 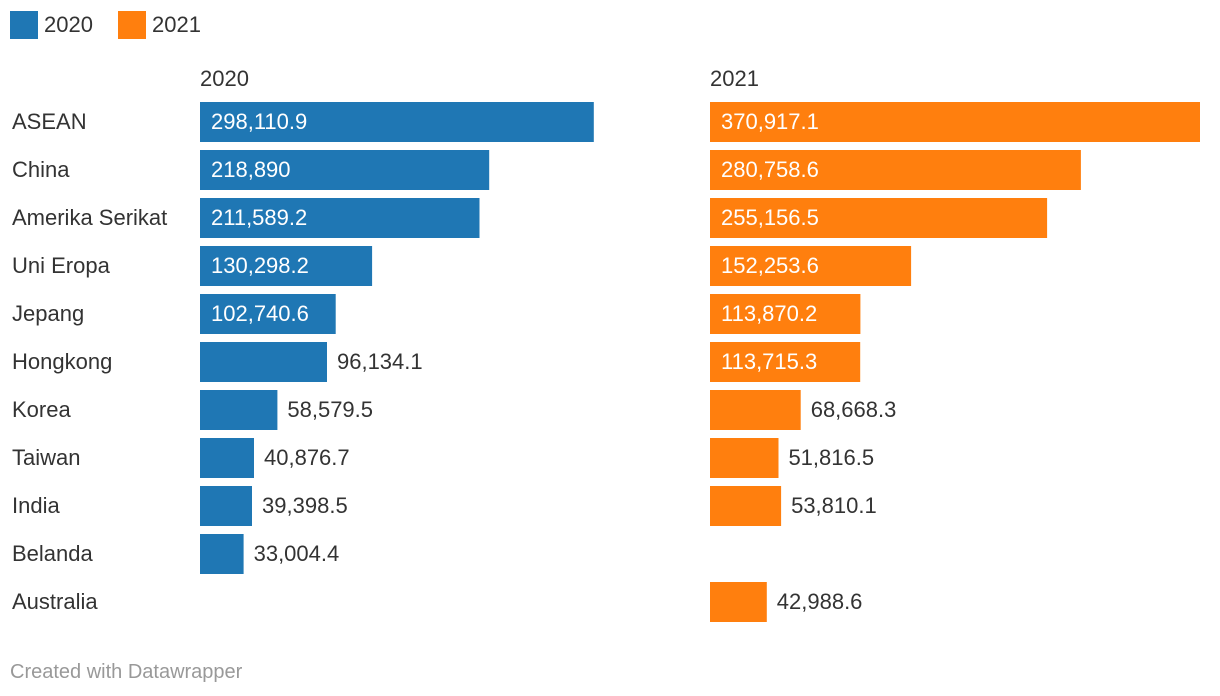 What do you see at coordinates (770, 121) in the screenshot?
I see `value-label-2021-asean: 370,917.1` at bounding box center [770, 121].